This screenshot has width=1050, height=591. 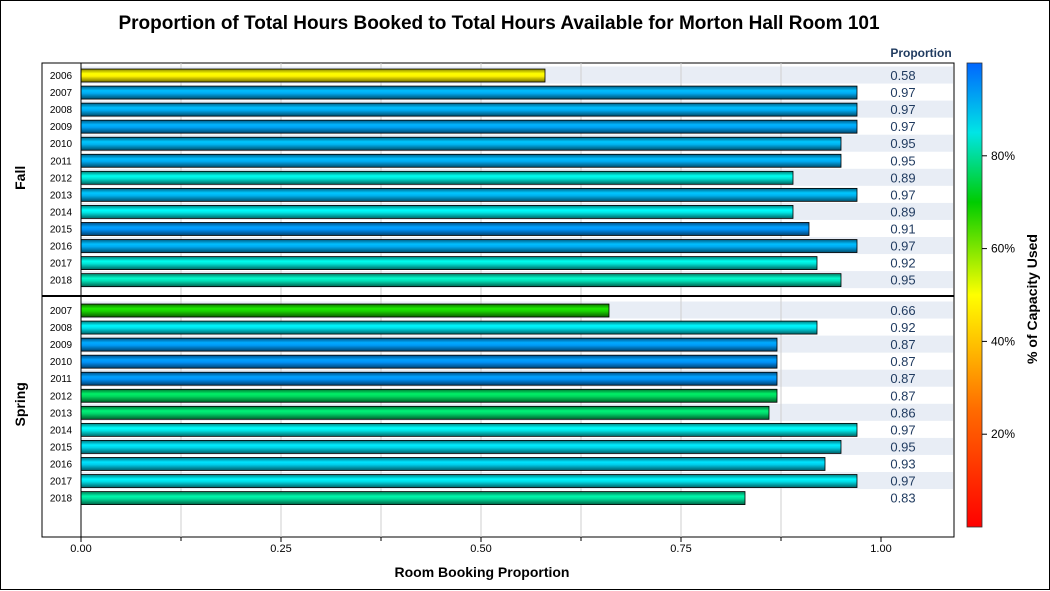 What do you see at coordinates (482, 572) in the screenshot?
I see `x-axis-label: Room Booking Proportion` at bounding box center [482, 572].